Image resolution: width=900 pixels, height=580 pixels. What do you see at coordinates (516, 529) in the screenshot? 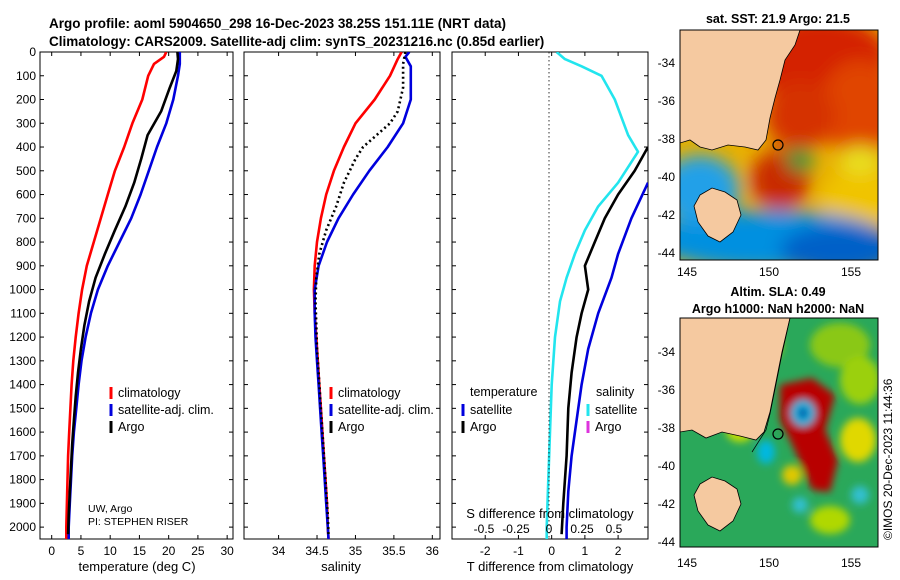
I see `secondary-tick: -0.25` at bounding box center [516, 529].